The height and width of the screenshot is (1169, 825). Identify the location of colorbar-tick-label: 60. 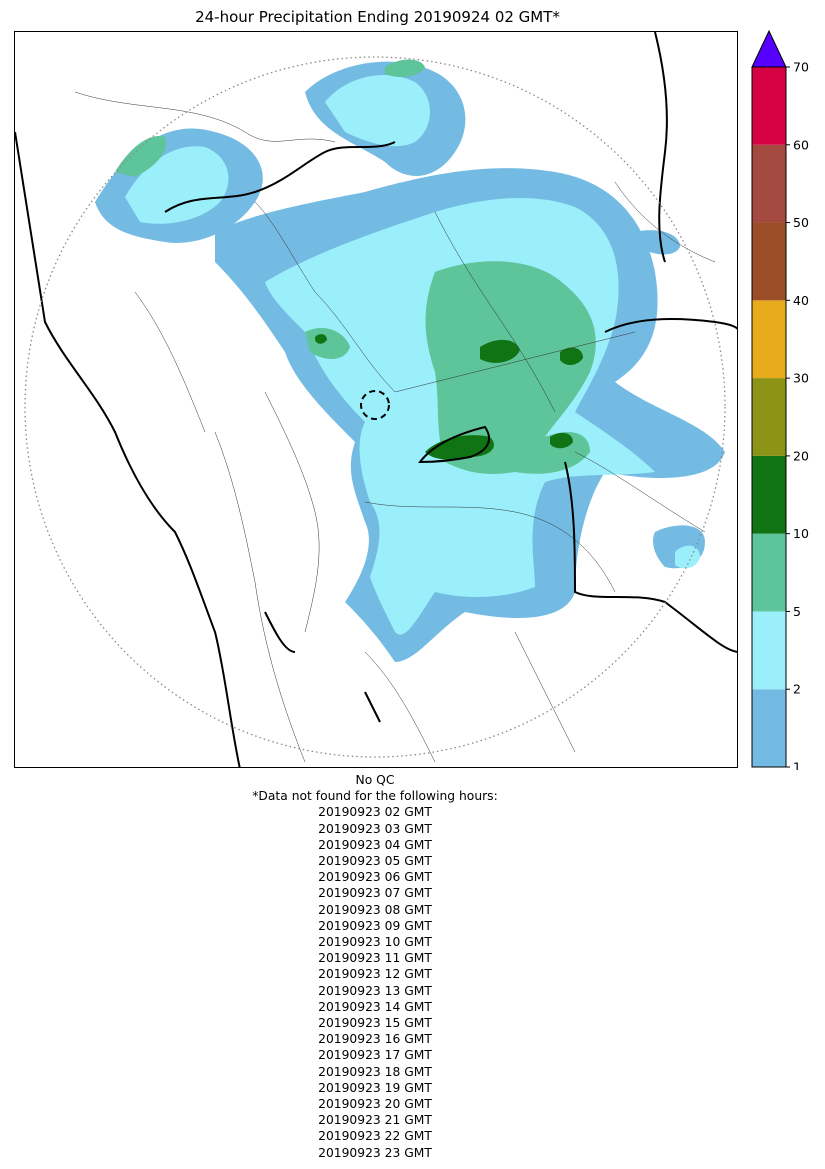
(801, 144).